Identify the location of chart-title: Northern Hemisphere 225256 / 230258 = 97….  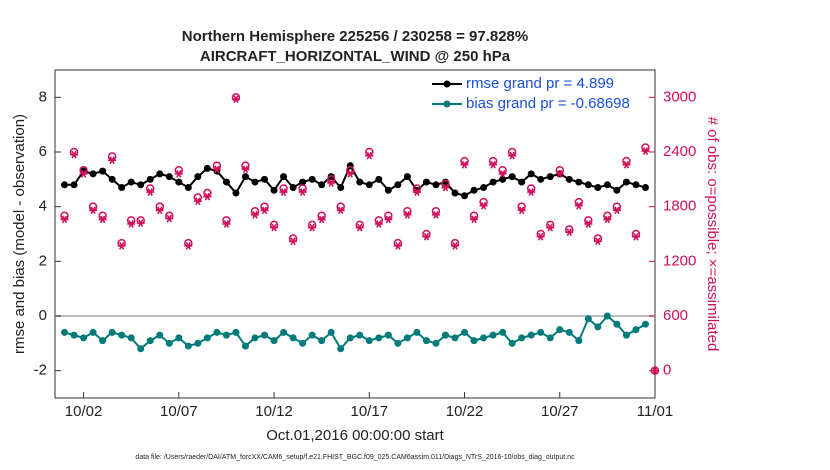
(355, 36).